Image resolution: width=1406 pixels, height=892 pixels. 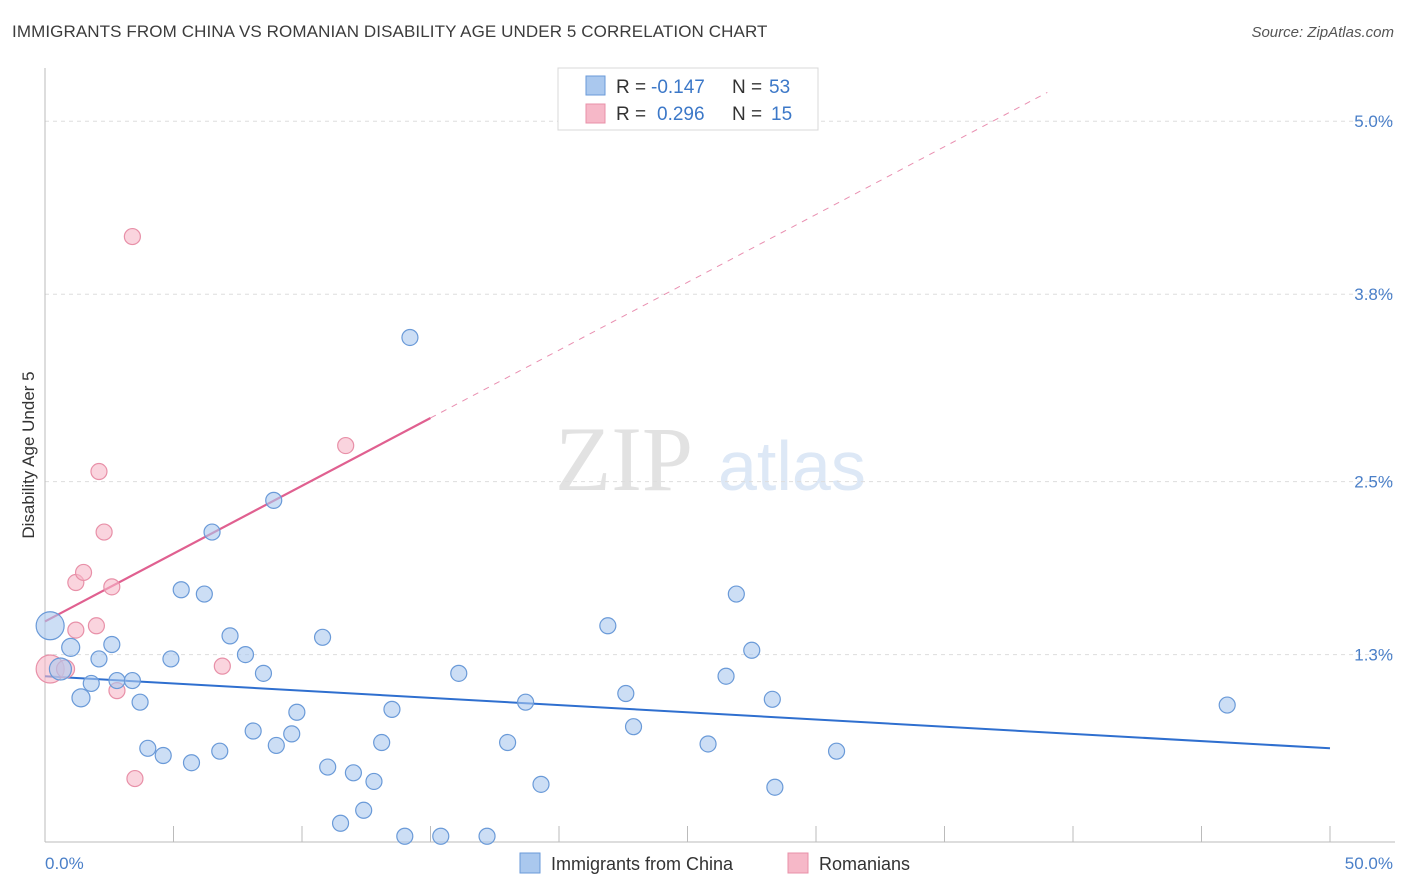 What do you see at coordinates (642, 864) in the screenshot?
I see `bottom-legend-label-china: Immigrants from China` at bounding box center [642, 864].